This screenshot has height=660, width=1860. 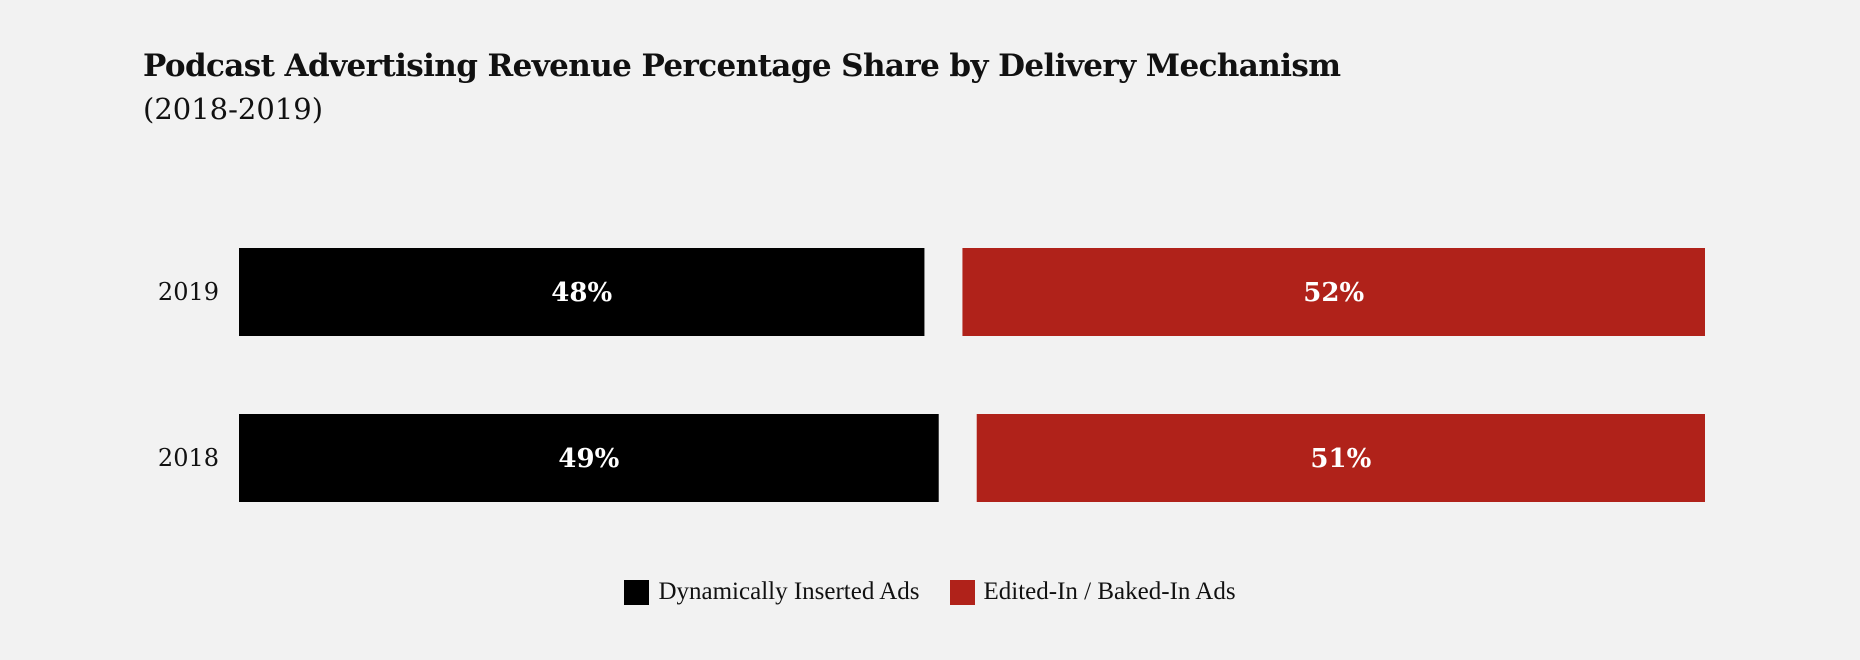 What do you see at coordinates (1109, 591) in the screenshot?
I see `legend-label-baked-in: Edited-In / Baked-In Ads` at bounding box center [1109, 591].